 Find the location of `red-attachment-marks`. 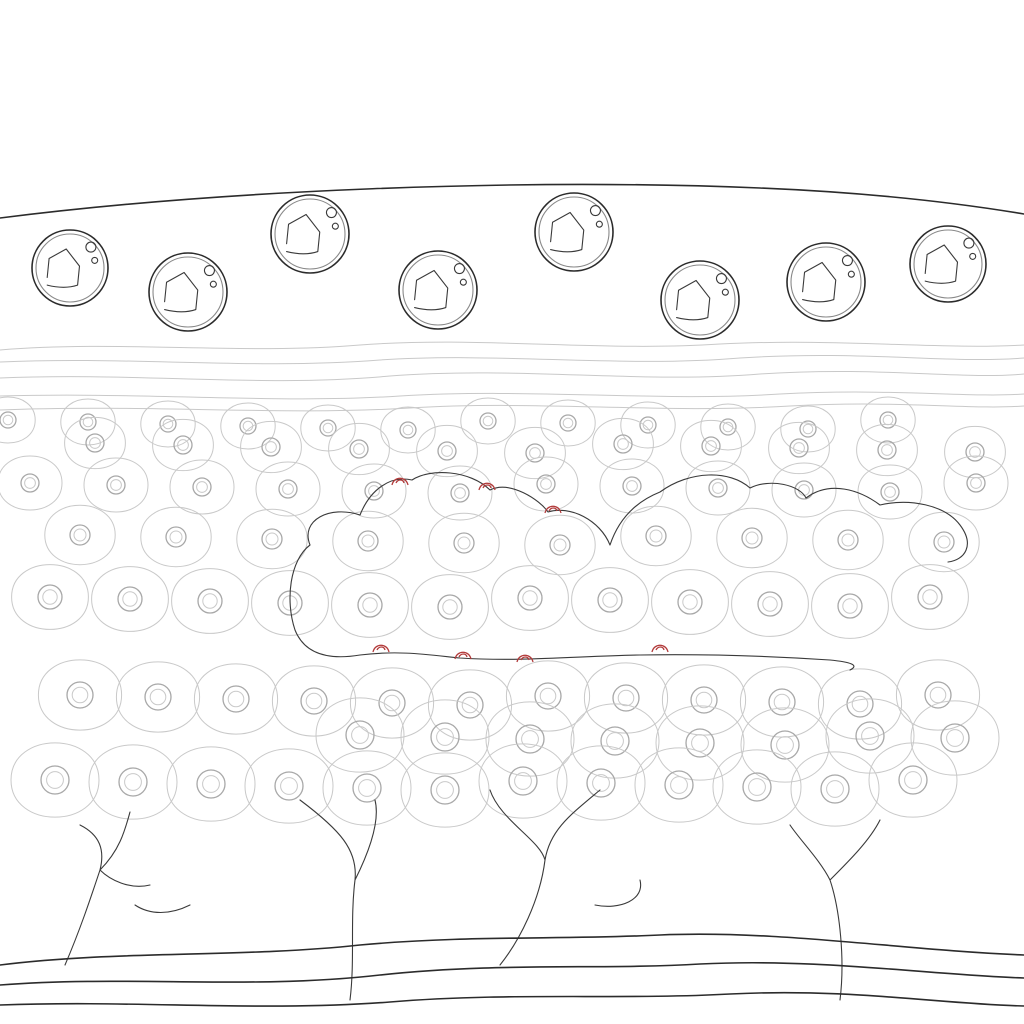

red-attachment-marks is located at coordinates (520, 570).